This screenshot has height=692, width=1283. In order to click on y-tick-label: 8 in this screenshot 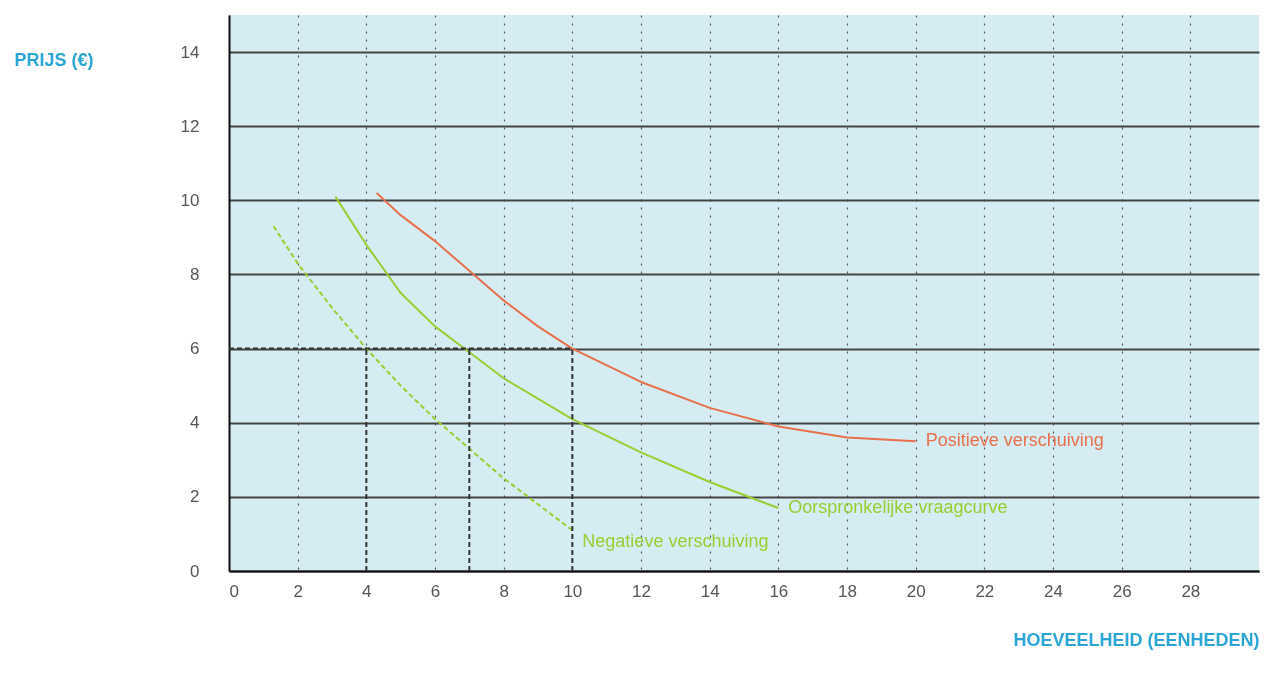, I will do `click(195, 274)`.